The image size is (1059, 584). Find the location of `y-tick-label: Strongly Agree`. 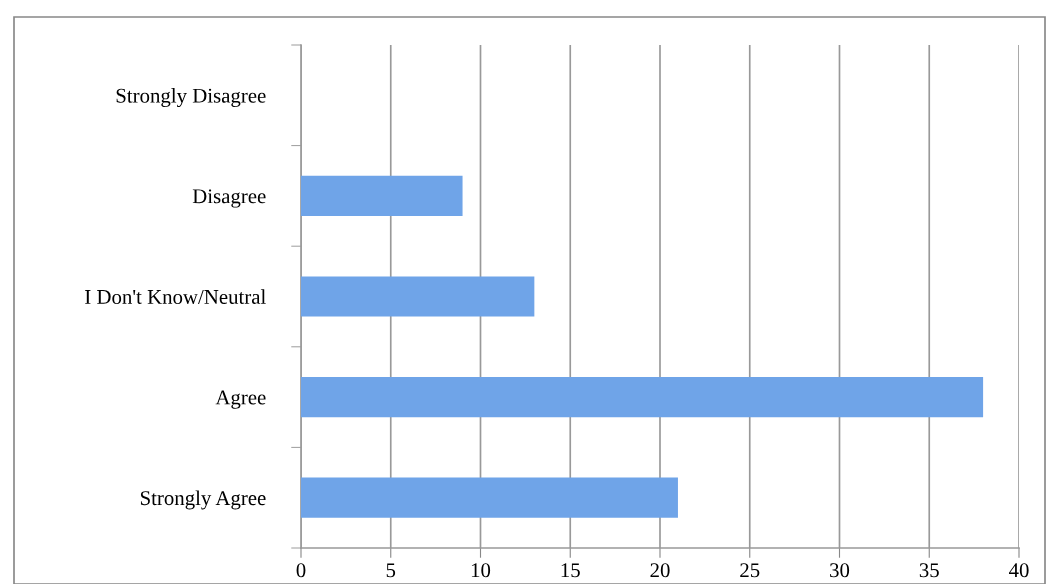

y-tick-label: Strongly Agree is located at coordinates (203, 500).